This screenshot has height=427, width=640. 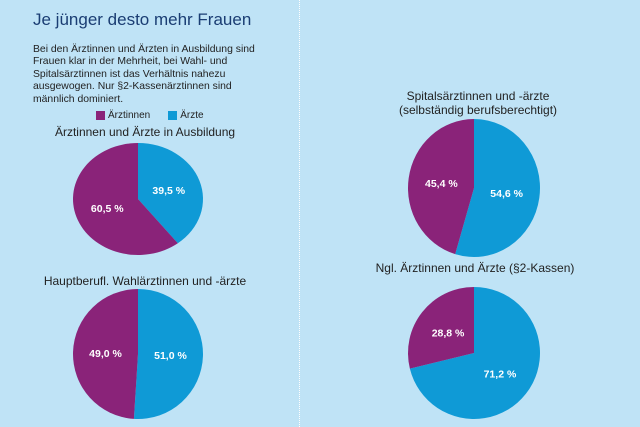 I want to click on data-label-female: 45,4 %, so click(x=441, y=184).